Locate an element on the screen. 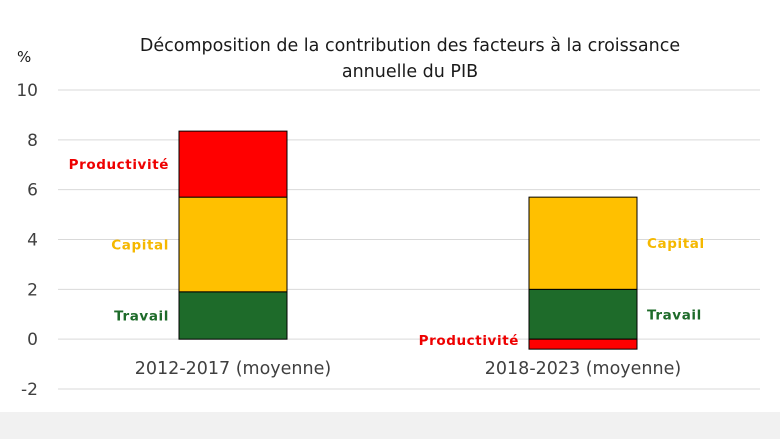 This screenshot has width=780, height=439. y-tick-label: 2 is located at coordinates (32, 290).